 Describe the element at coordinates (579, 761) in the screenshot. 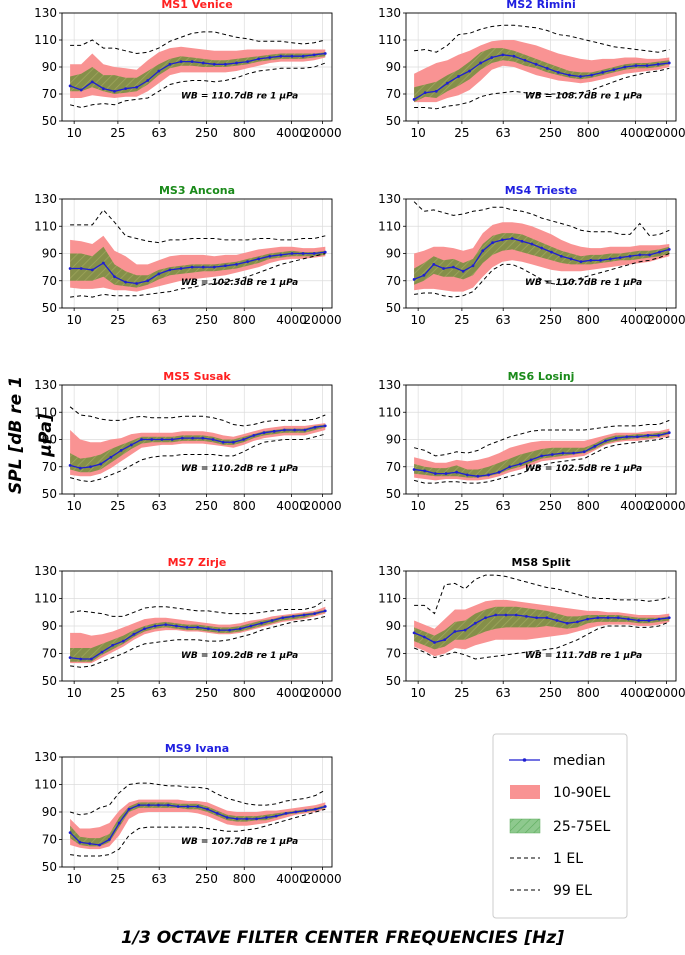

I see `legend-label: median` at that location.